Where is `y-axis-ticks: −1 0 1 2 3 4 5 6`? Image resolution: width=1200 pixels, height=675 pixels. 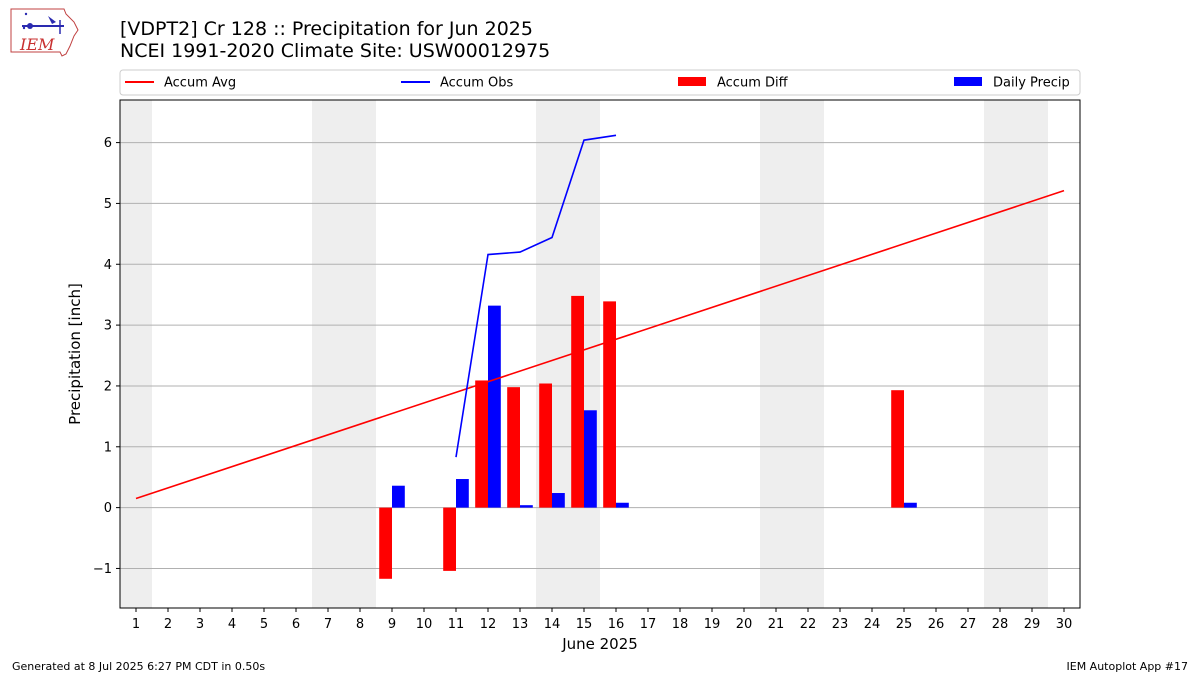
y-axis-ticks: −1 0 1 2 3 4 5 6 is located at coordinates (106, 356).